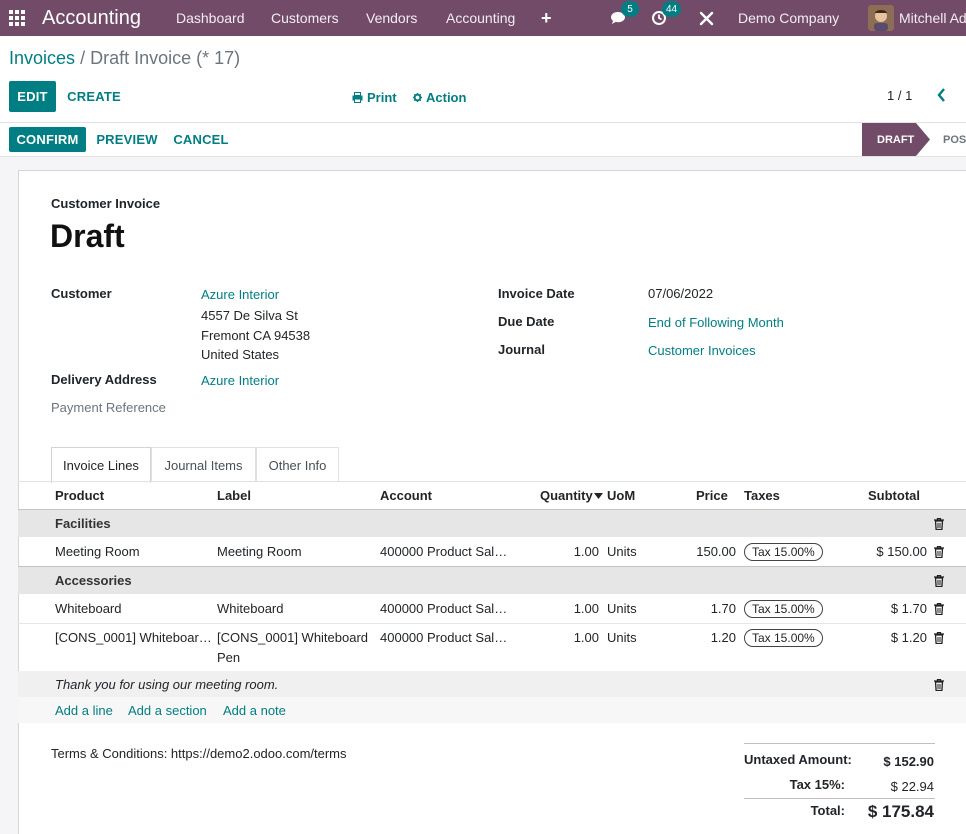 The width and height of the screenshot is (966, 834). I want to click on line-price: 1.20, so click(723, 637).